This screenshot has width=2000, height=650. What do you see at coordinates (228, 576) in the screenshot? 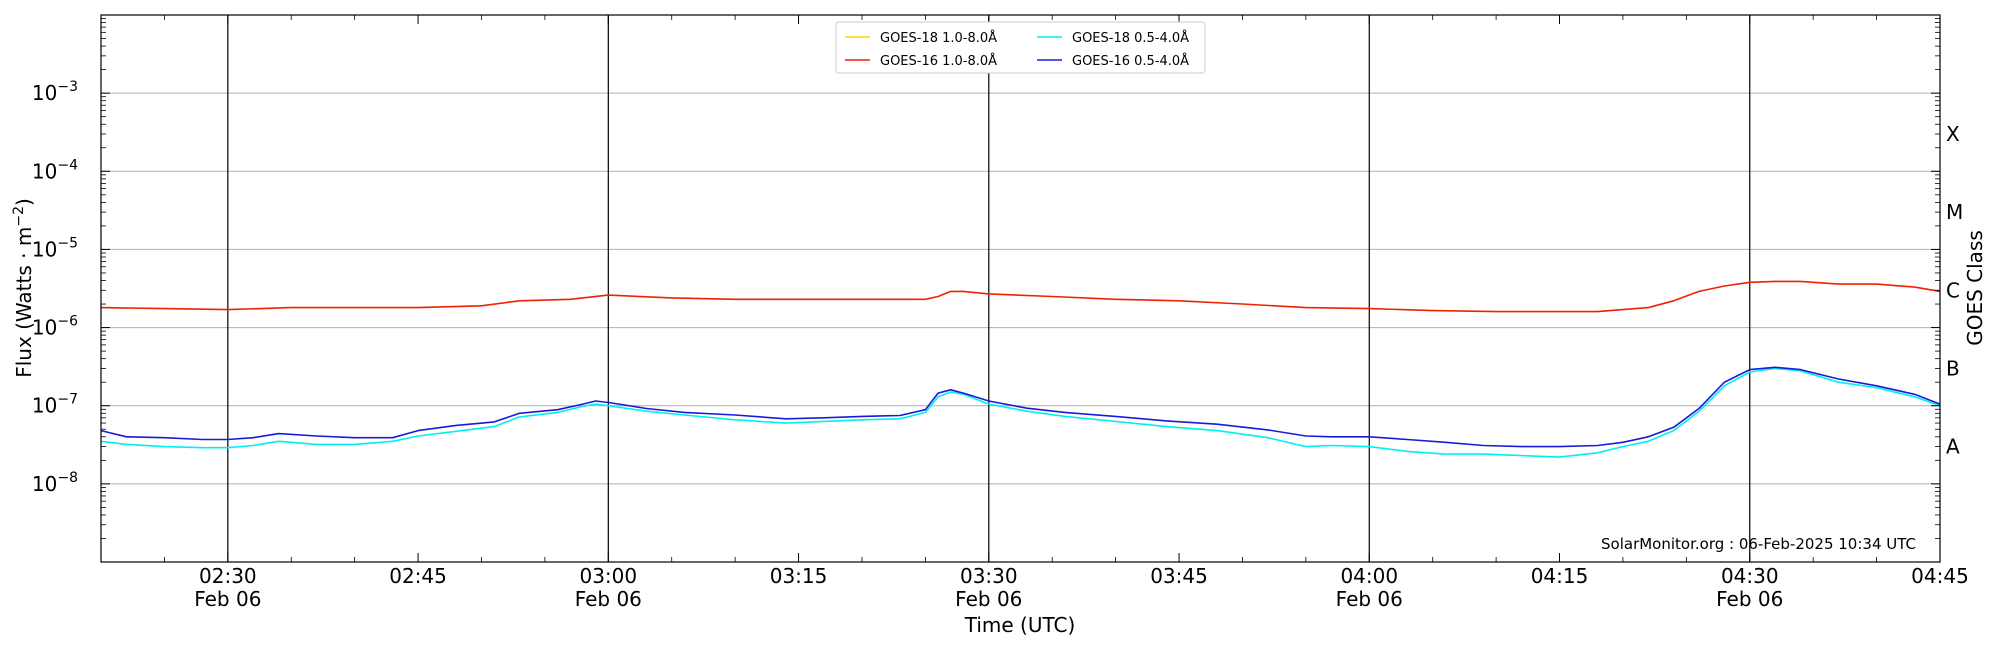
I see `x-tick-label: 02:30` at bounding box center [228, 576].